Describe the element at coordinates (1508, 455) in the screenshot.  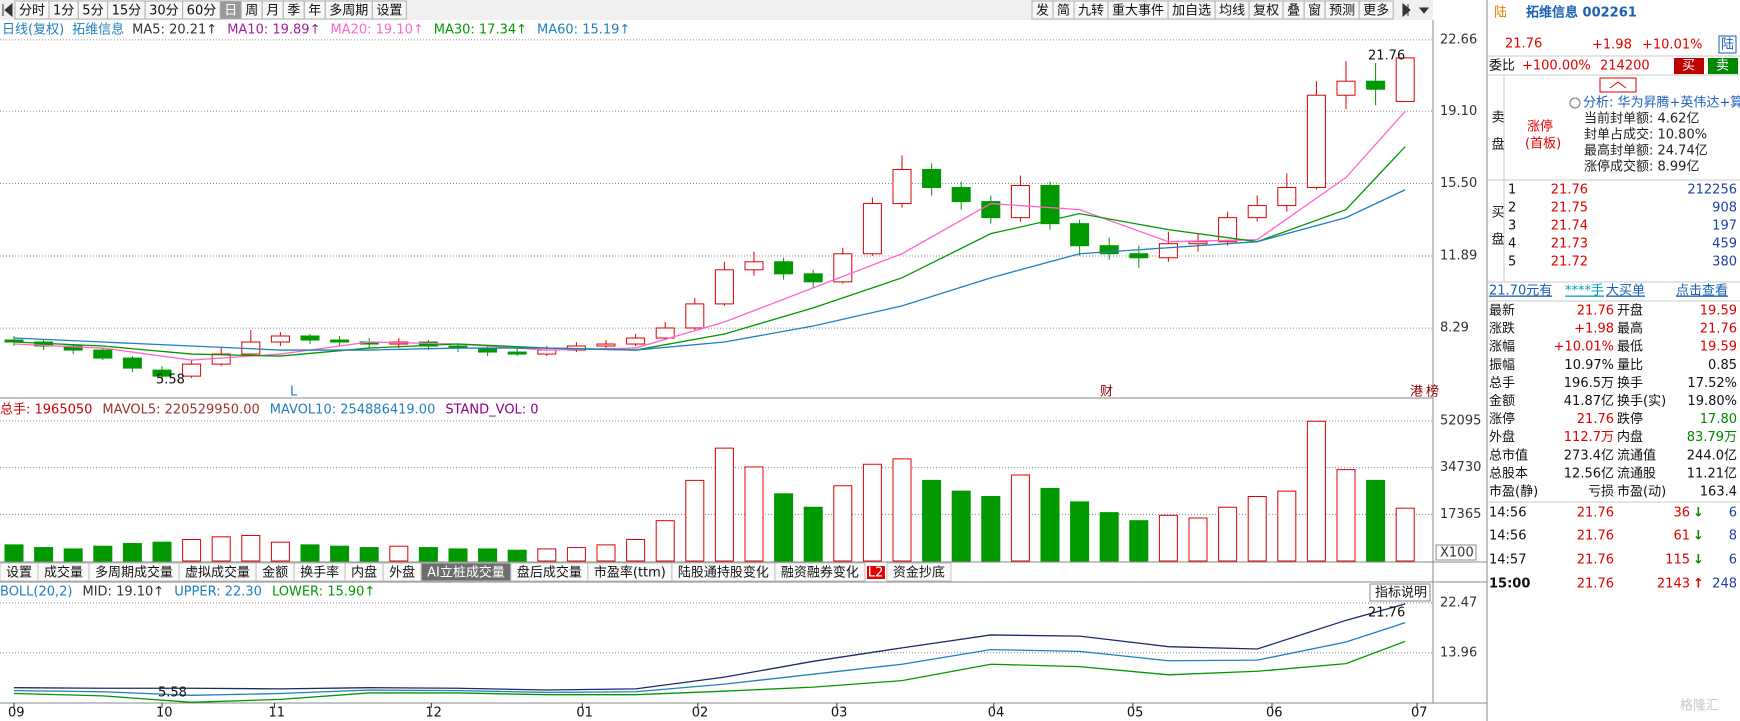
I see `stat-label: 总市值` at that location.